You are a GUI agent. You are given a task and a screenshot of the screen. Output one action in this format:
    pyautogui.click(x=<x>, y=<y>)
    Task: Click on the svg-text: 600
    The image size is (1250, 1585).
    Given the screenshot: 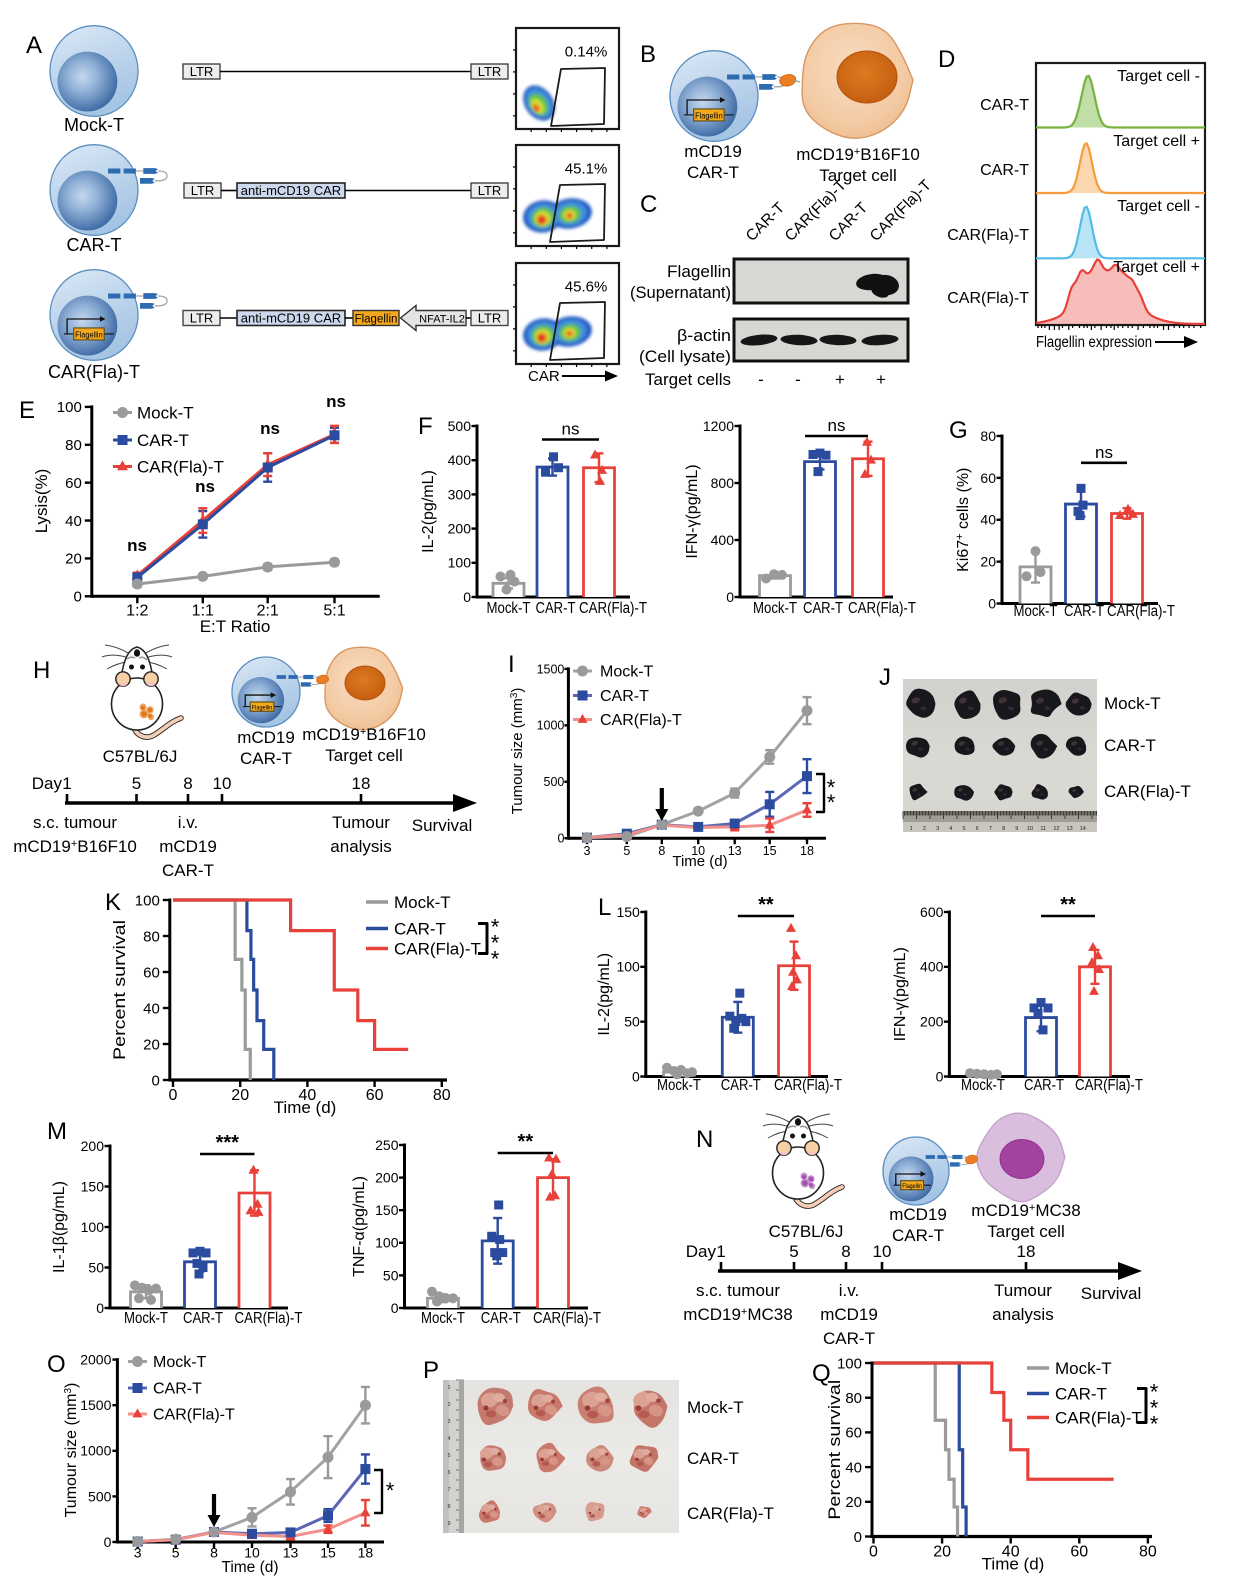 What is the action you would take?
    pyautogui.click(x=932, y=912)
    